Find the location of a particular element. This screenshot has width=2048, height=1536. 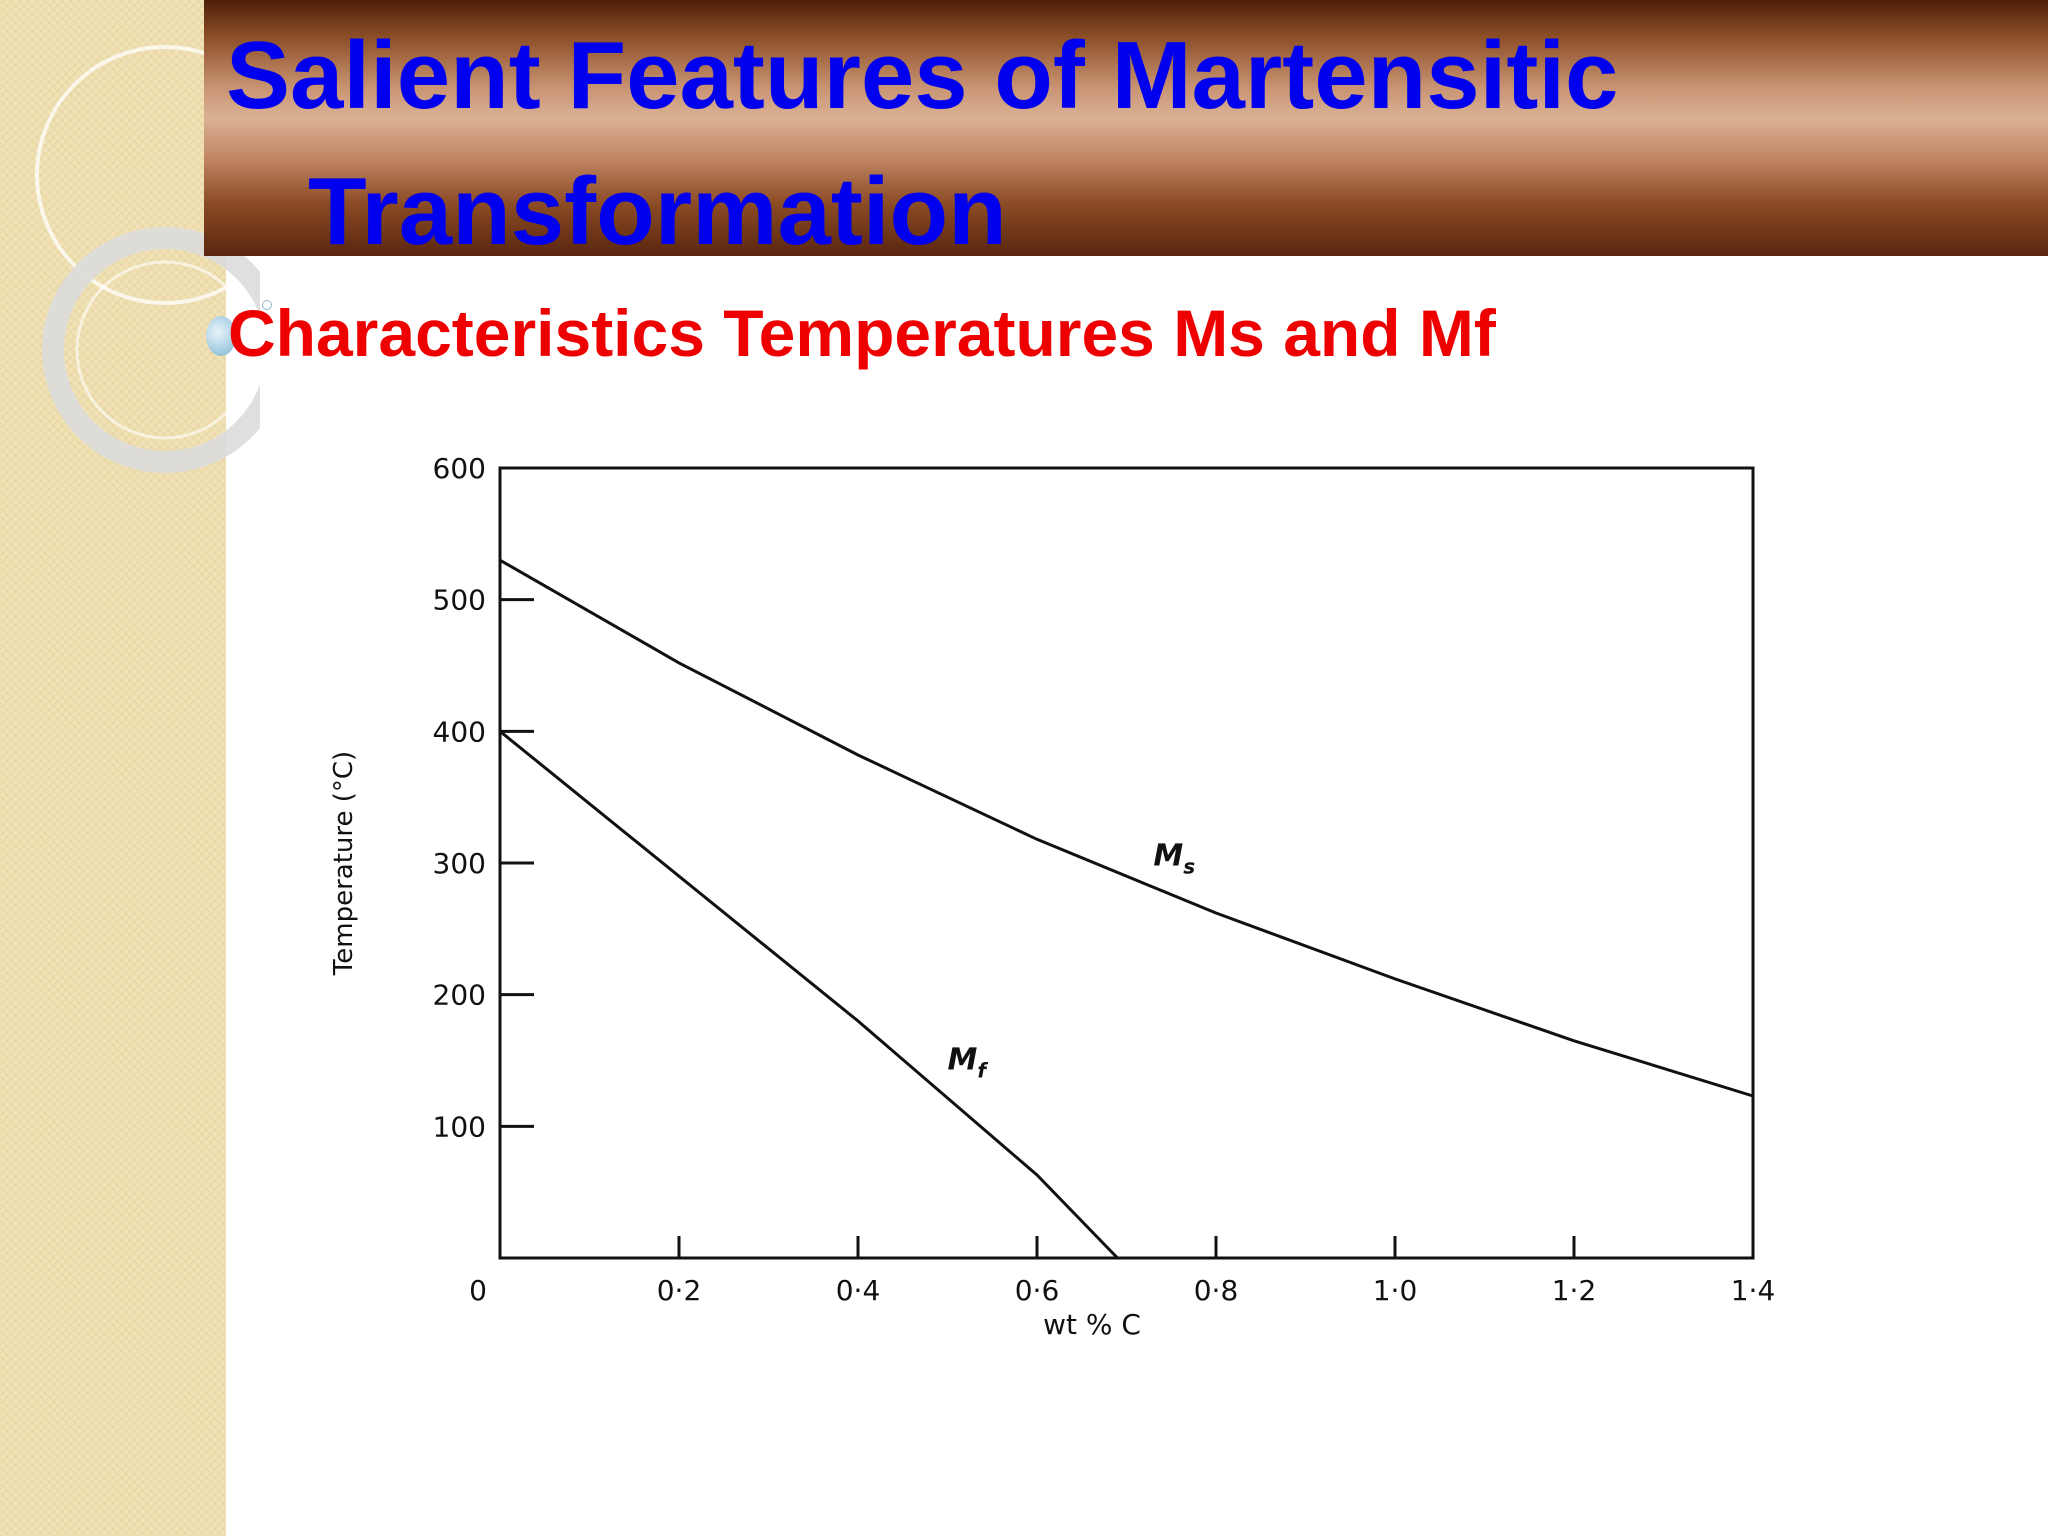

series-label-mf: Mf is located at coordinates (968, 1063).